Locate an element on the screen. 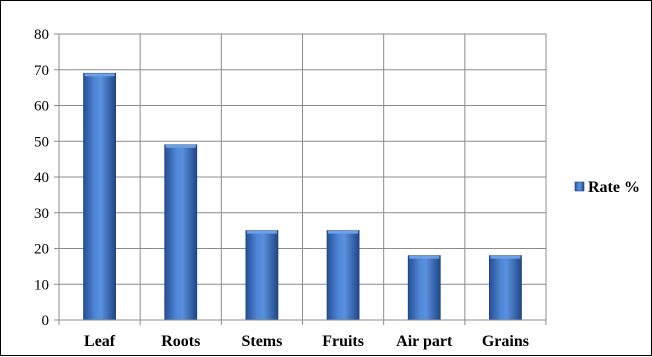 This screenshot has height=357, width=652. y-tick-label: 80 is located at coordinates (41, 35).